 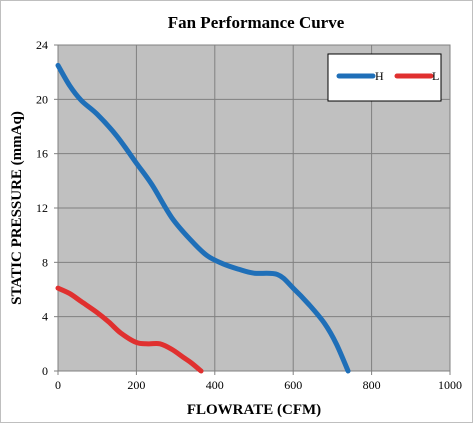 I want to click on legend: H L, so click(x=384, y=77).